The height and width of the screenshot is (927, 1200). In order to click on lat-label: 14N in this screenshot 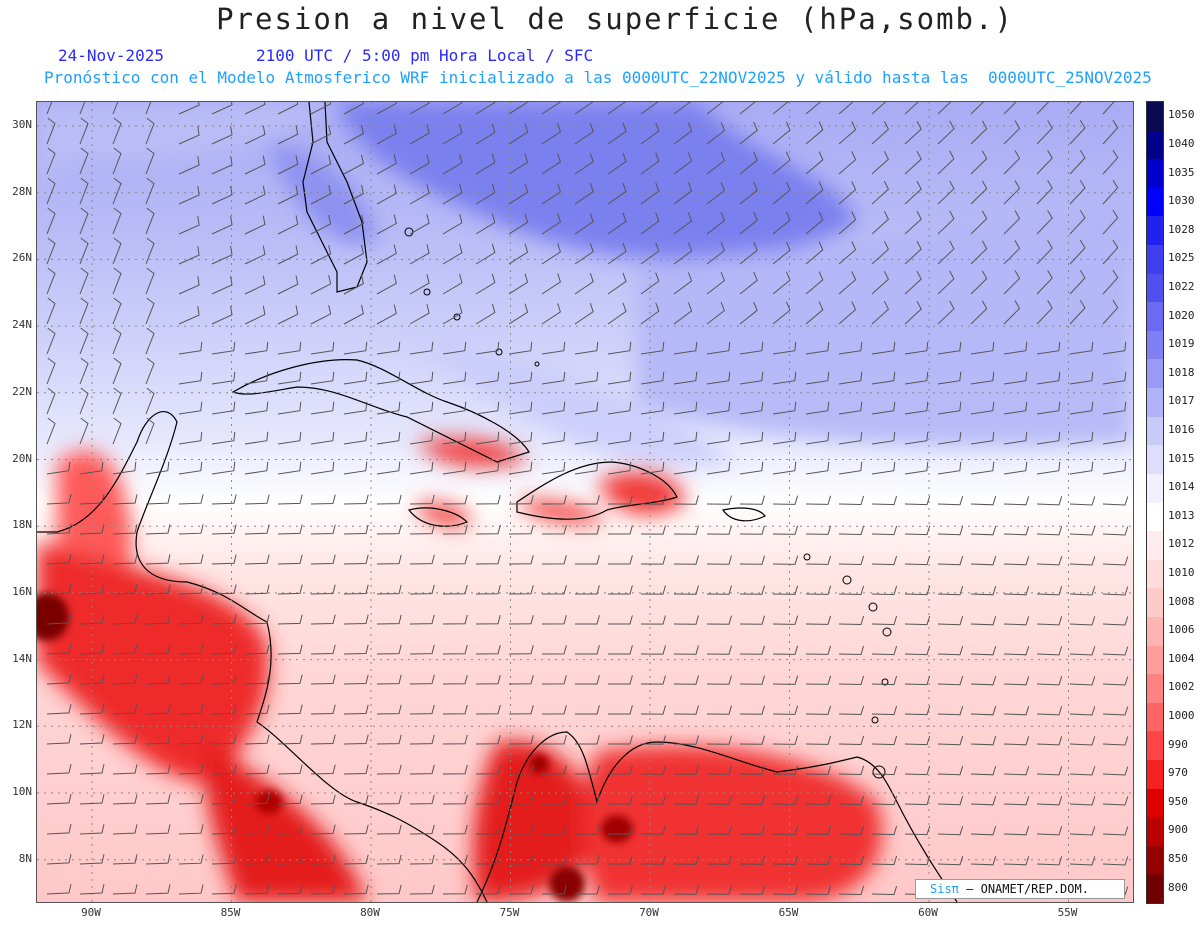, I will do `click(22, 658)`.